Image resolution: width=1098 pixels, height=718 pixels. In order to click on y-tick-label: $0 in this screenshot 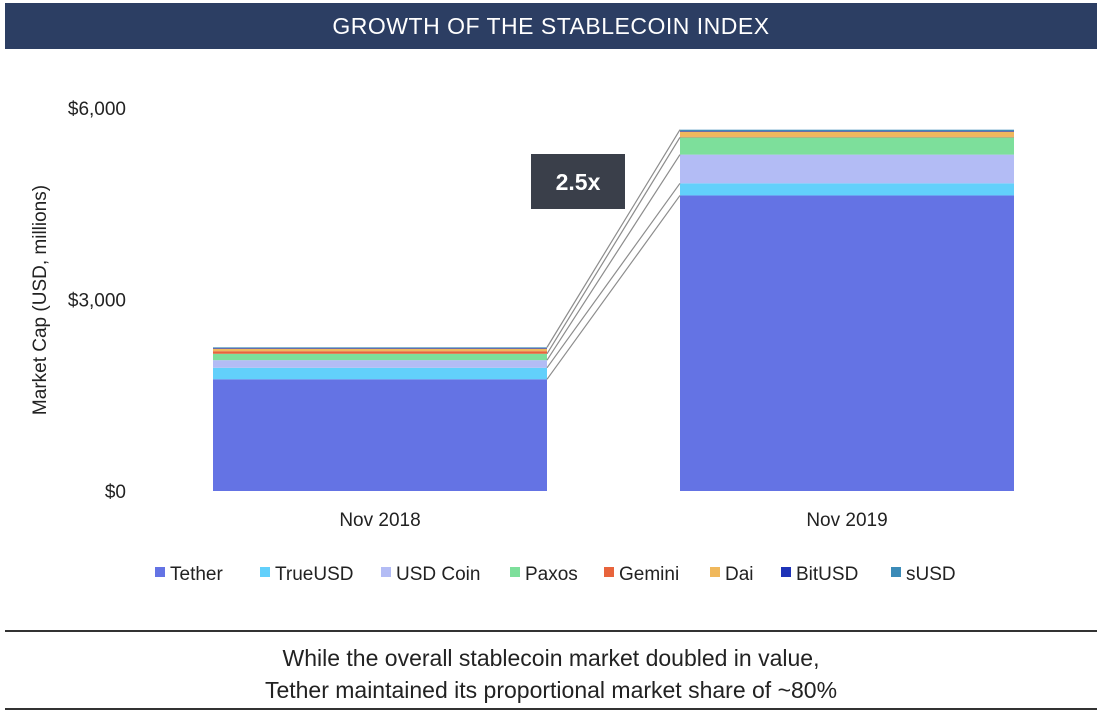, I will do `click(115, 492)`.